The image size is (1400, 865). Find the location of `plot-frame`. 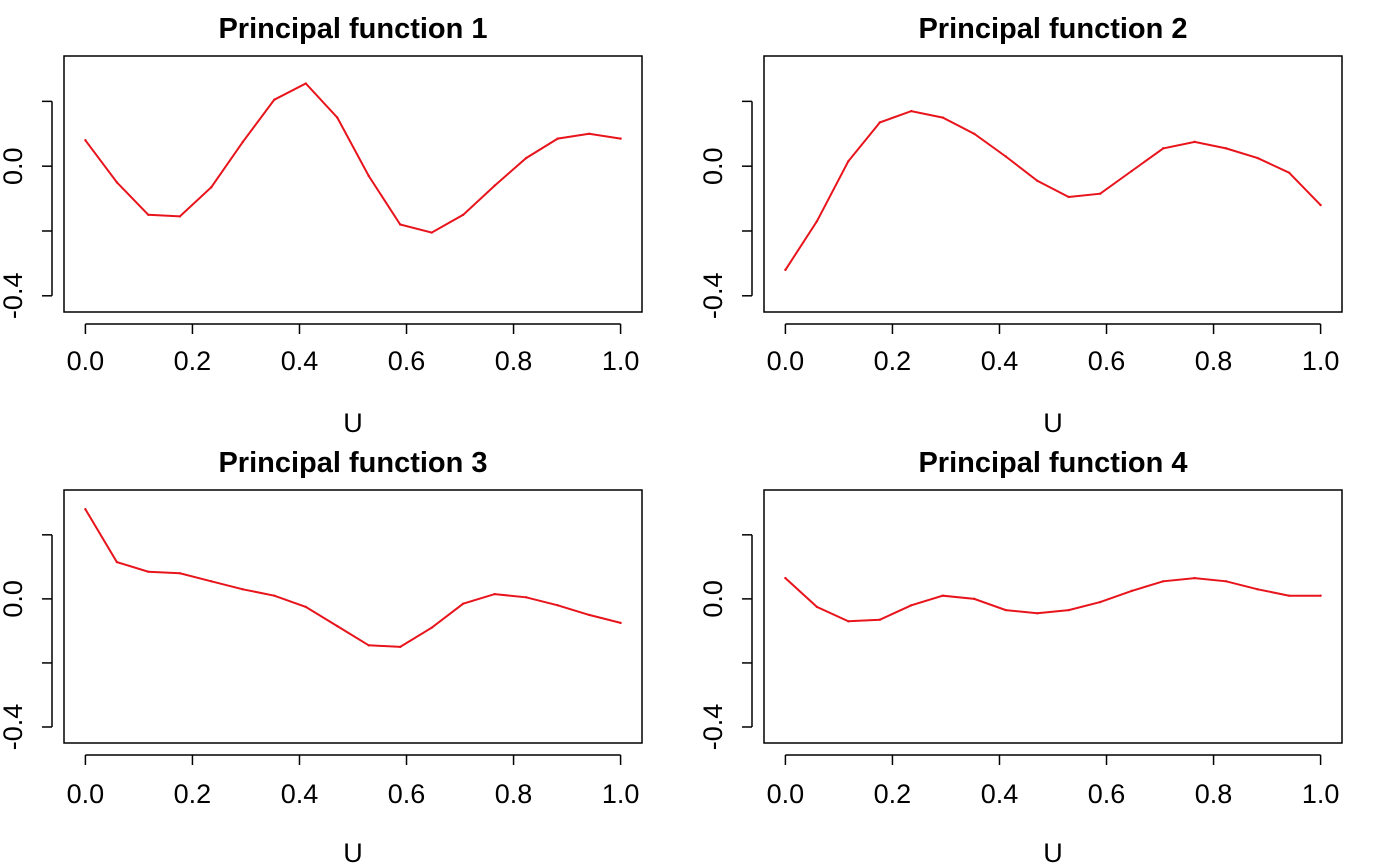

plot-frame is located at coordinates (1053, 184).